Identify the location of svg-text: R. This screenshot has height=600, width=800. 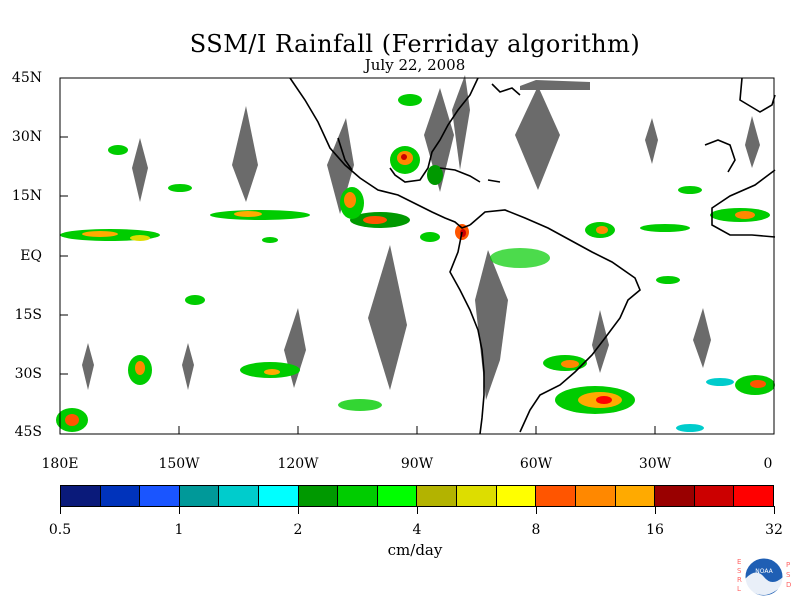
(739, 580).